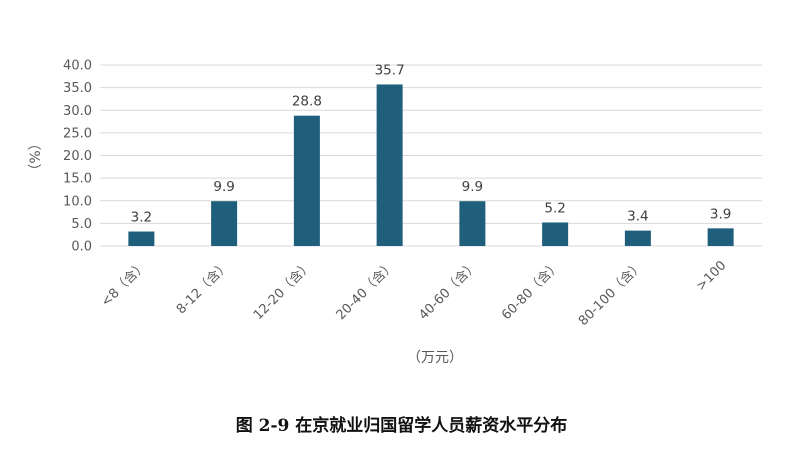 This screenshot has height=455, width=803. What do you see at coordinates (449, 291) in the screenshot?
I see `x-tick-label: 40-60（含）` at bounding box center [449, 291].